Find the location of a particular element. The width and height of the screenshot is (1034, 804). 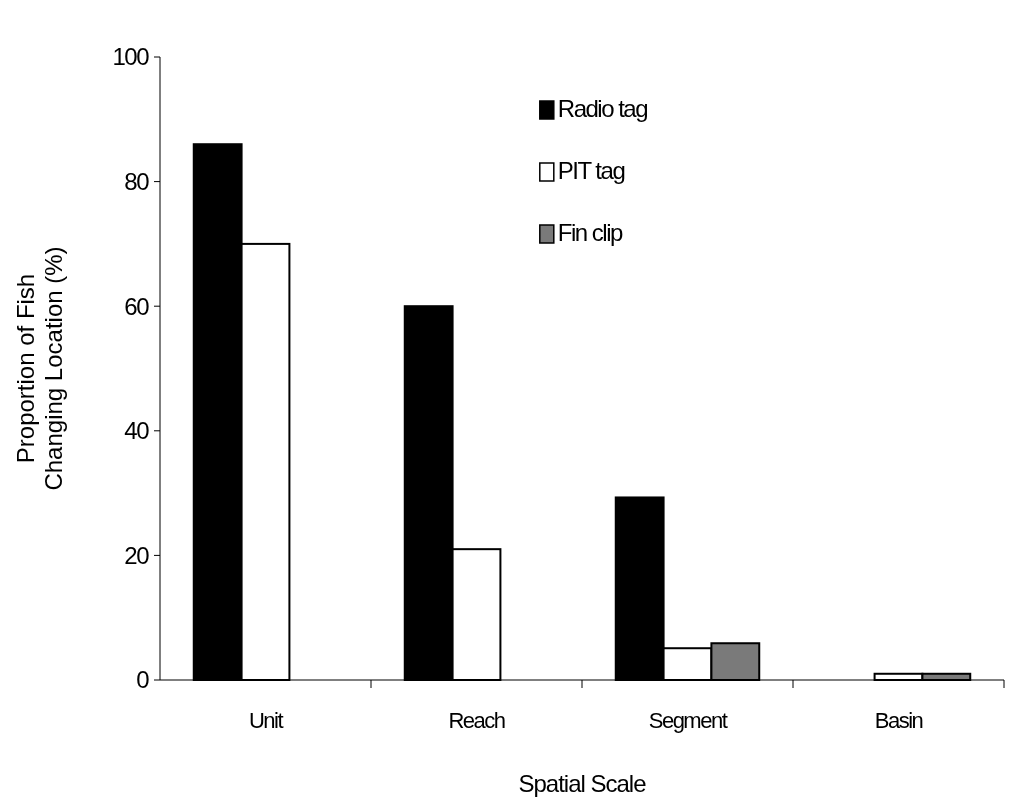

y-tick-label: 0 is located at coordinates (143, 680).